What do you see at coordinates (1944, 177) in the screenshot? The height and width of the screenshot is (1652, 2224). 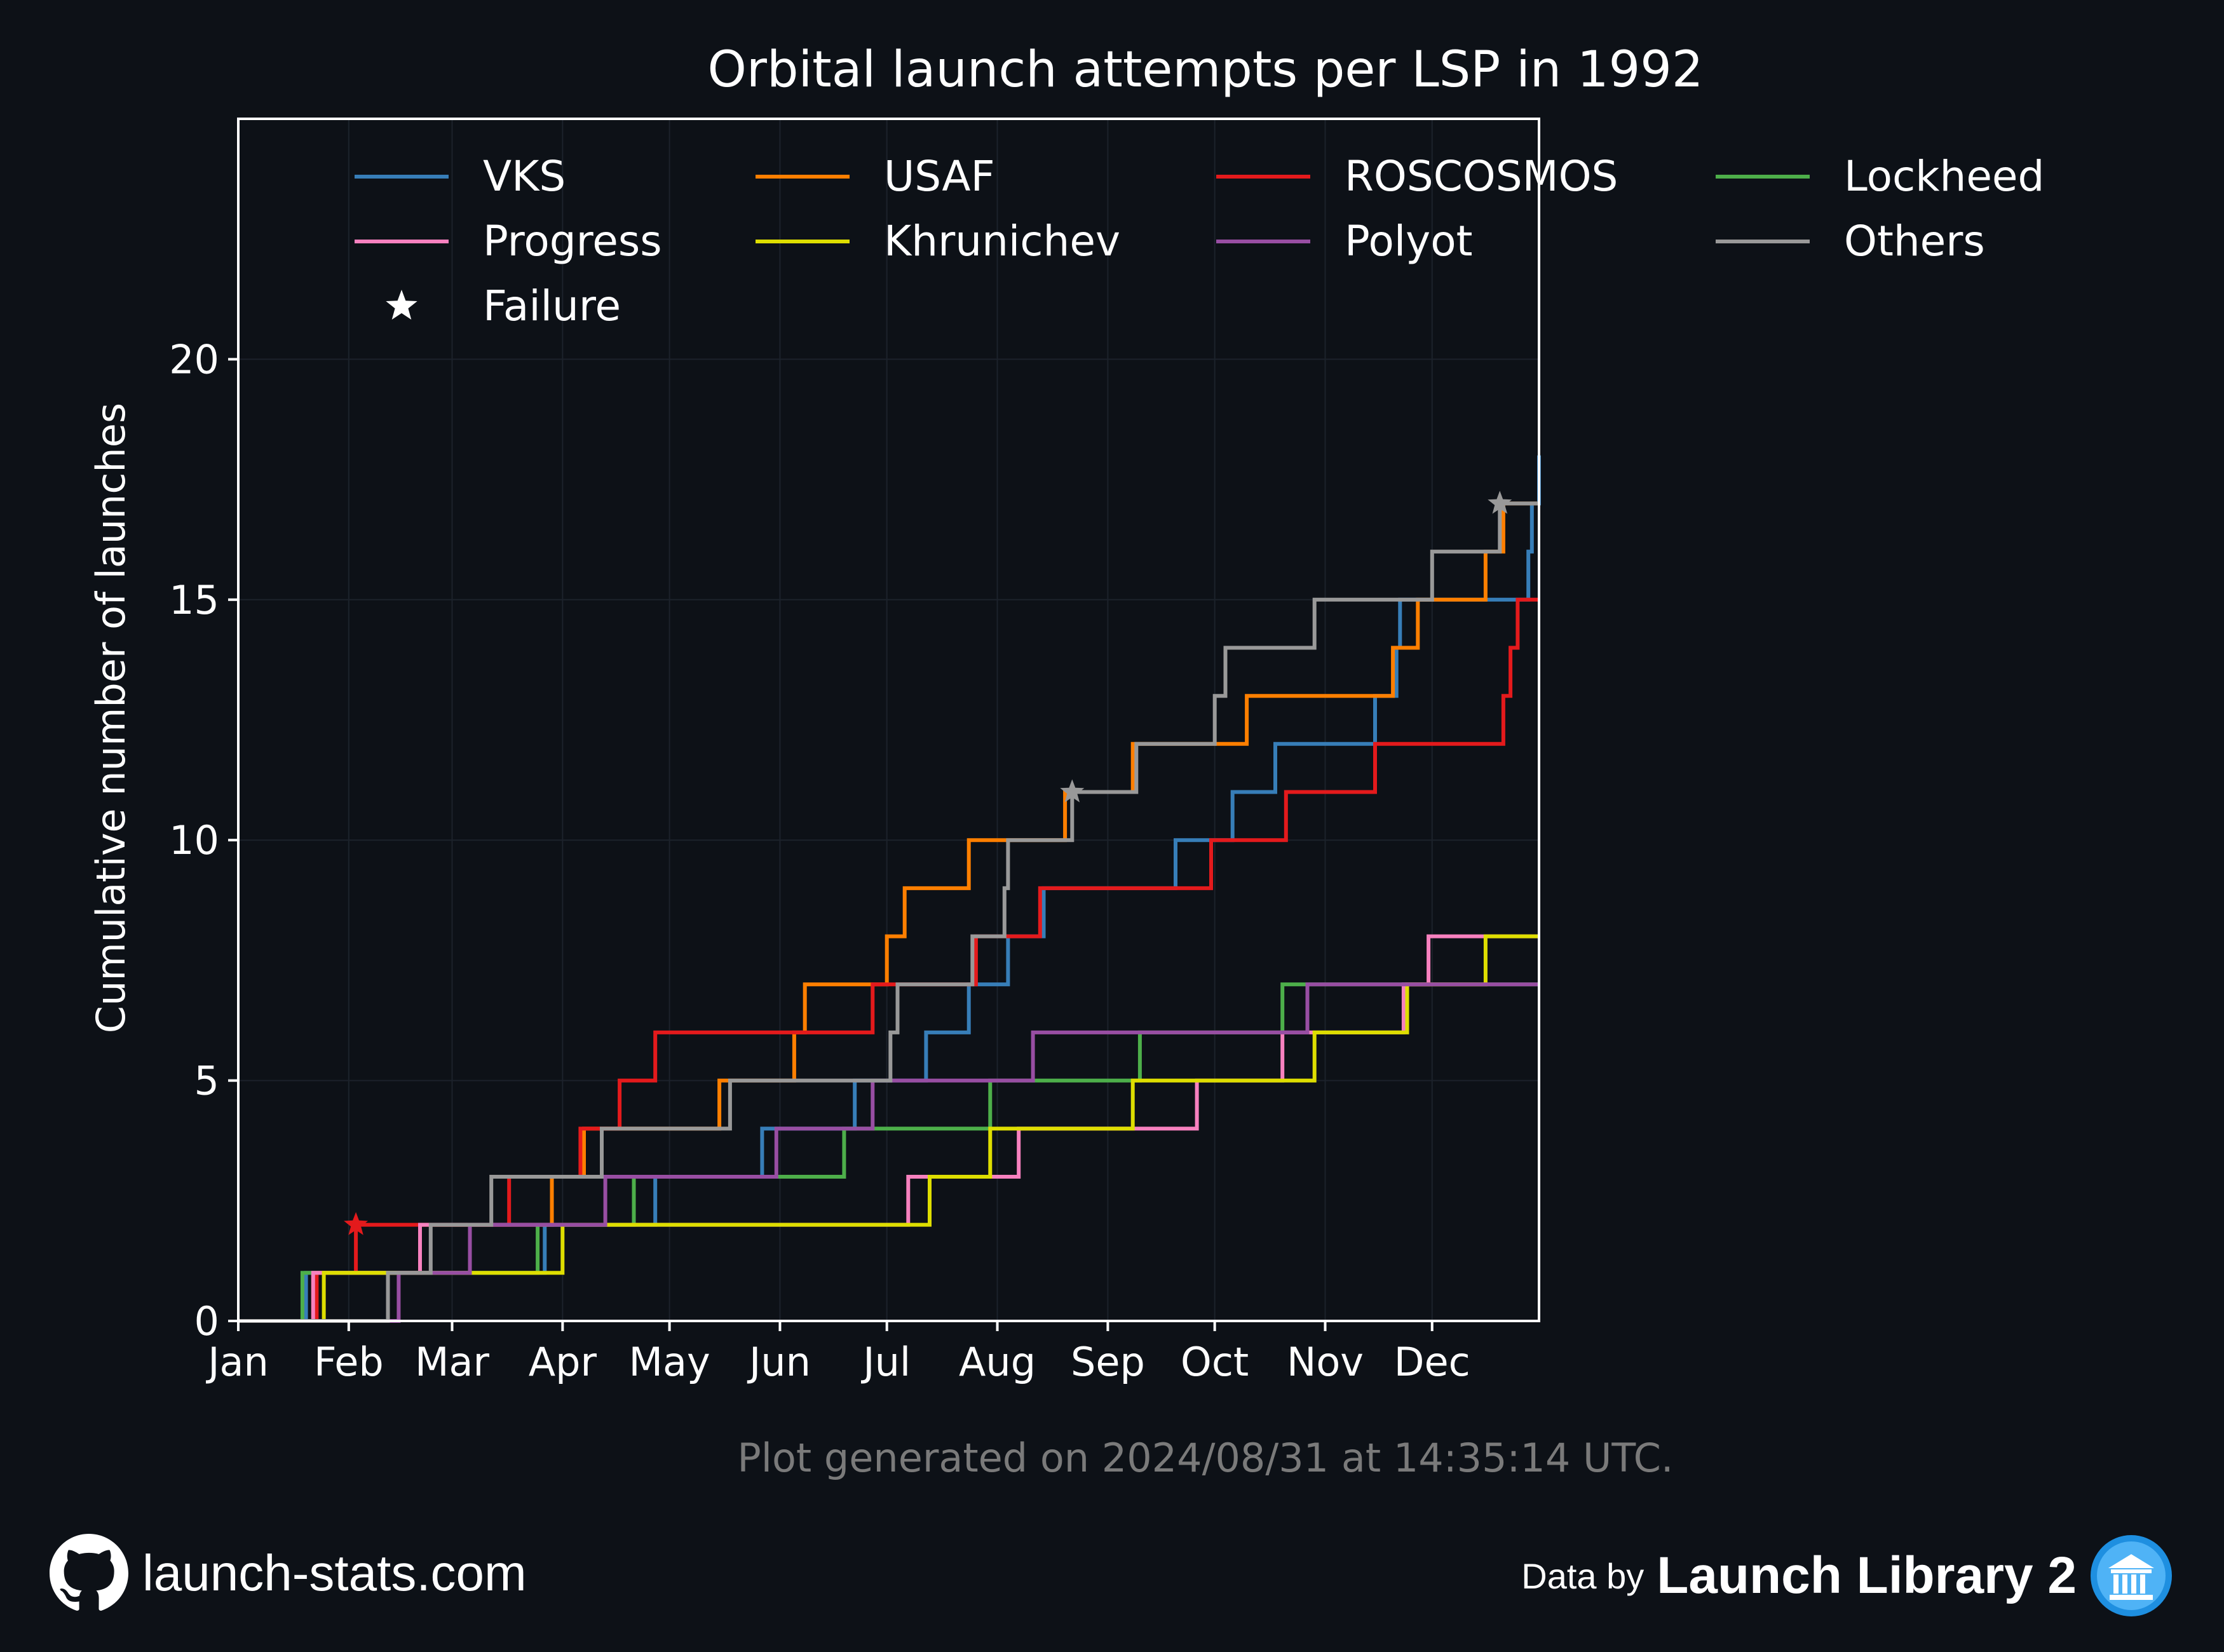 I see `legend-label-lockheed: Lockheed` at bounding box center [1944, 177].